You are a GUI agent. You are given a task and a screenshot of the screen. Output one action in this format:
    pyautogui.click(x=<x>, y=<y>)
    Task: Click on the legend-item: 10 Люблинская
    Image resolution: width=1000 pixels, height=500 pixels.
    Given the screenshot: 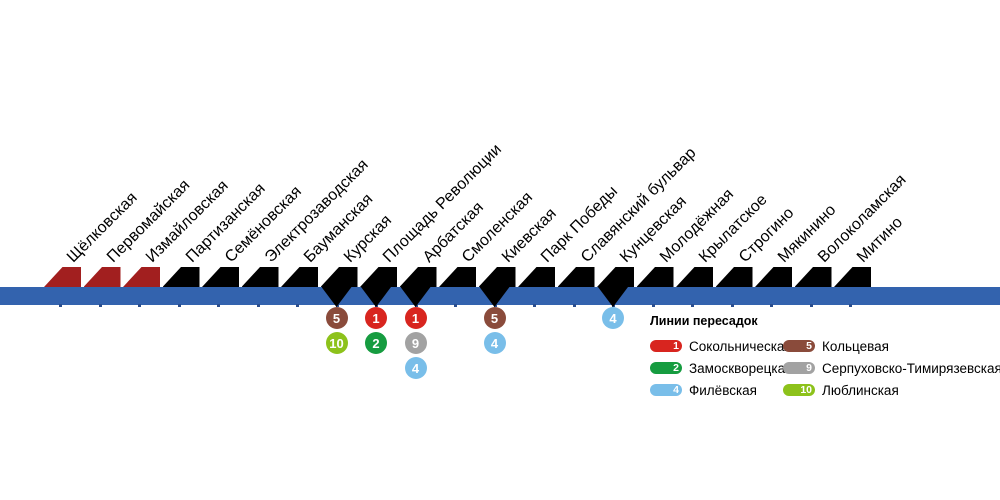 What is the action you would take?
    pyautogui.click(x=891, y=390)
    